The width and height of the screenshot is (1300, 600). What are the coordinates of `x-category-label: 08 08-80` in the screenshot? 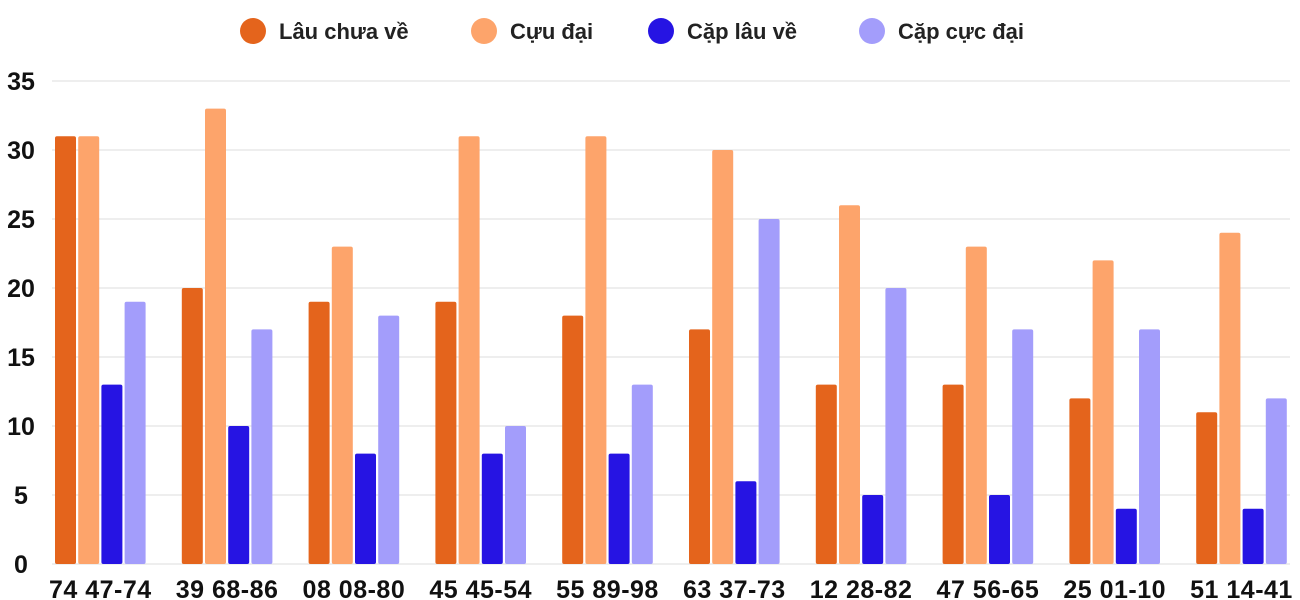 It's located at (354, 588).